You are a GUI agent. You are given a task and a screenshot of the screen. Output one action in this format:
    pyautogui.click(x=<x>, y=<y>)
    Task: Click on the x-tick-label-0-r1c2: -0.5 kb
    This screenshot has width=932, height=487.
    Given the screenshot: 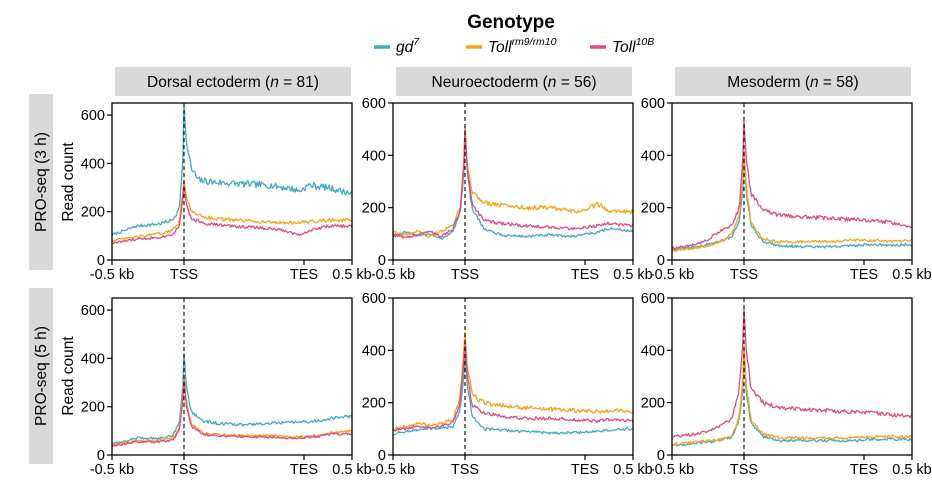 What is the action you would take?
    pyautogui.click(x=393, y=275)
    